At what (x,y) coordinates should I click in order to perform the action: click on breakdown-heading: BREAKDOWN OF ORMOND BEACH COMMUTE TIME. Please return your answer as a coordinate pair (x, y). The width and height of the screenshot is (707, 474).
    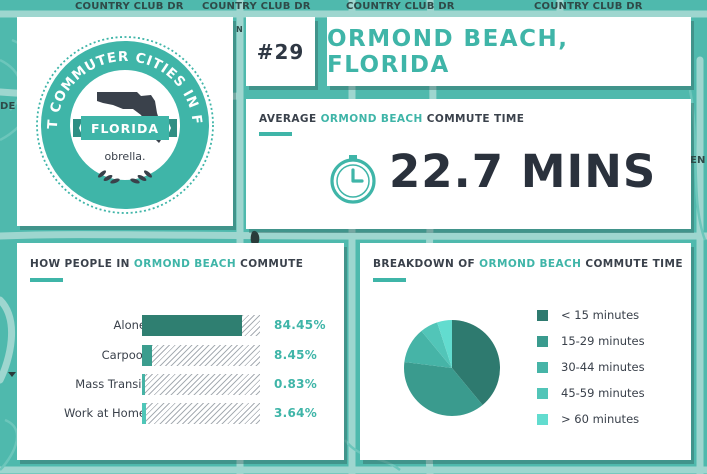
    Looking at the image, I should click on (528, 264).